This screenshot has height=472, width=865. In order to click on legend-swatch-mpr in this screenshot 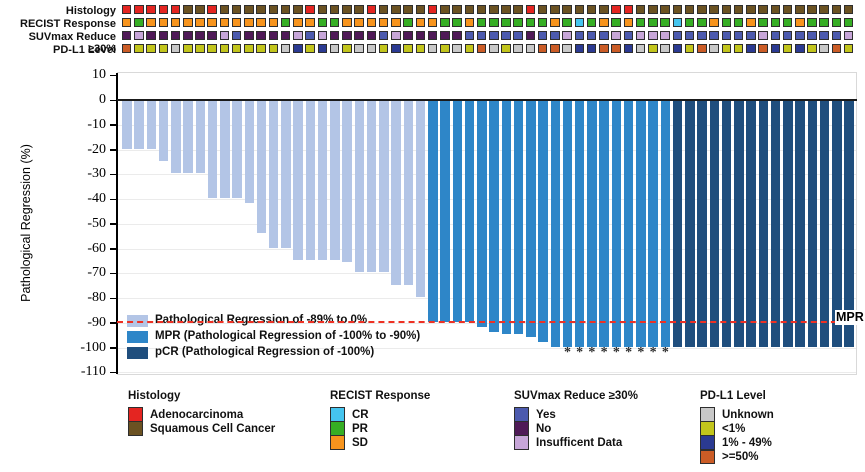, I will do `click(137, 337)`.